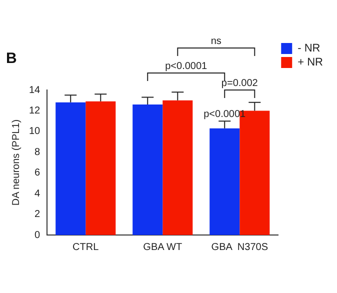 The image size is (337, 293). Describe the element at coordinates (35, 132) in the screenshot. I see `y-tick-label: 10` at that location.